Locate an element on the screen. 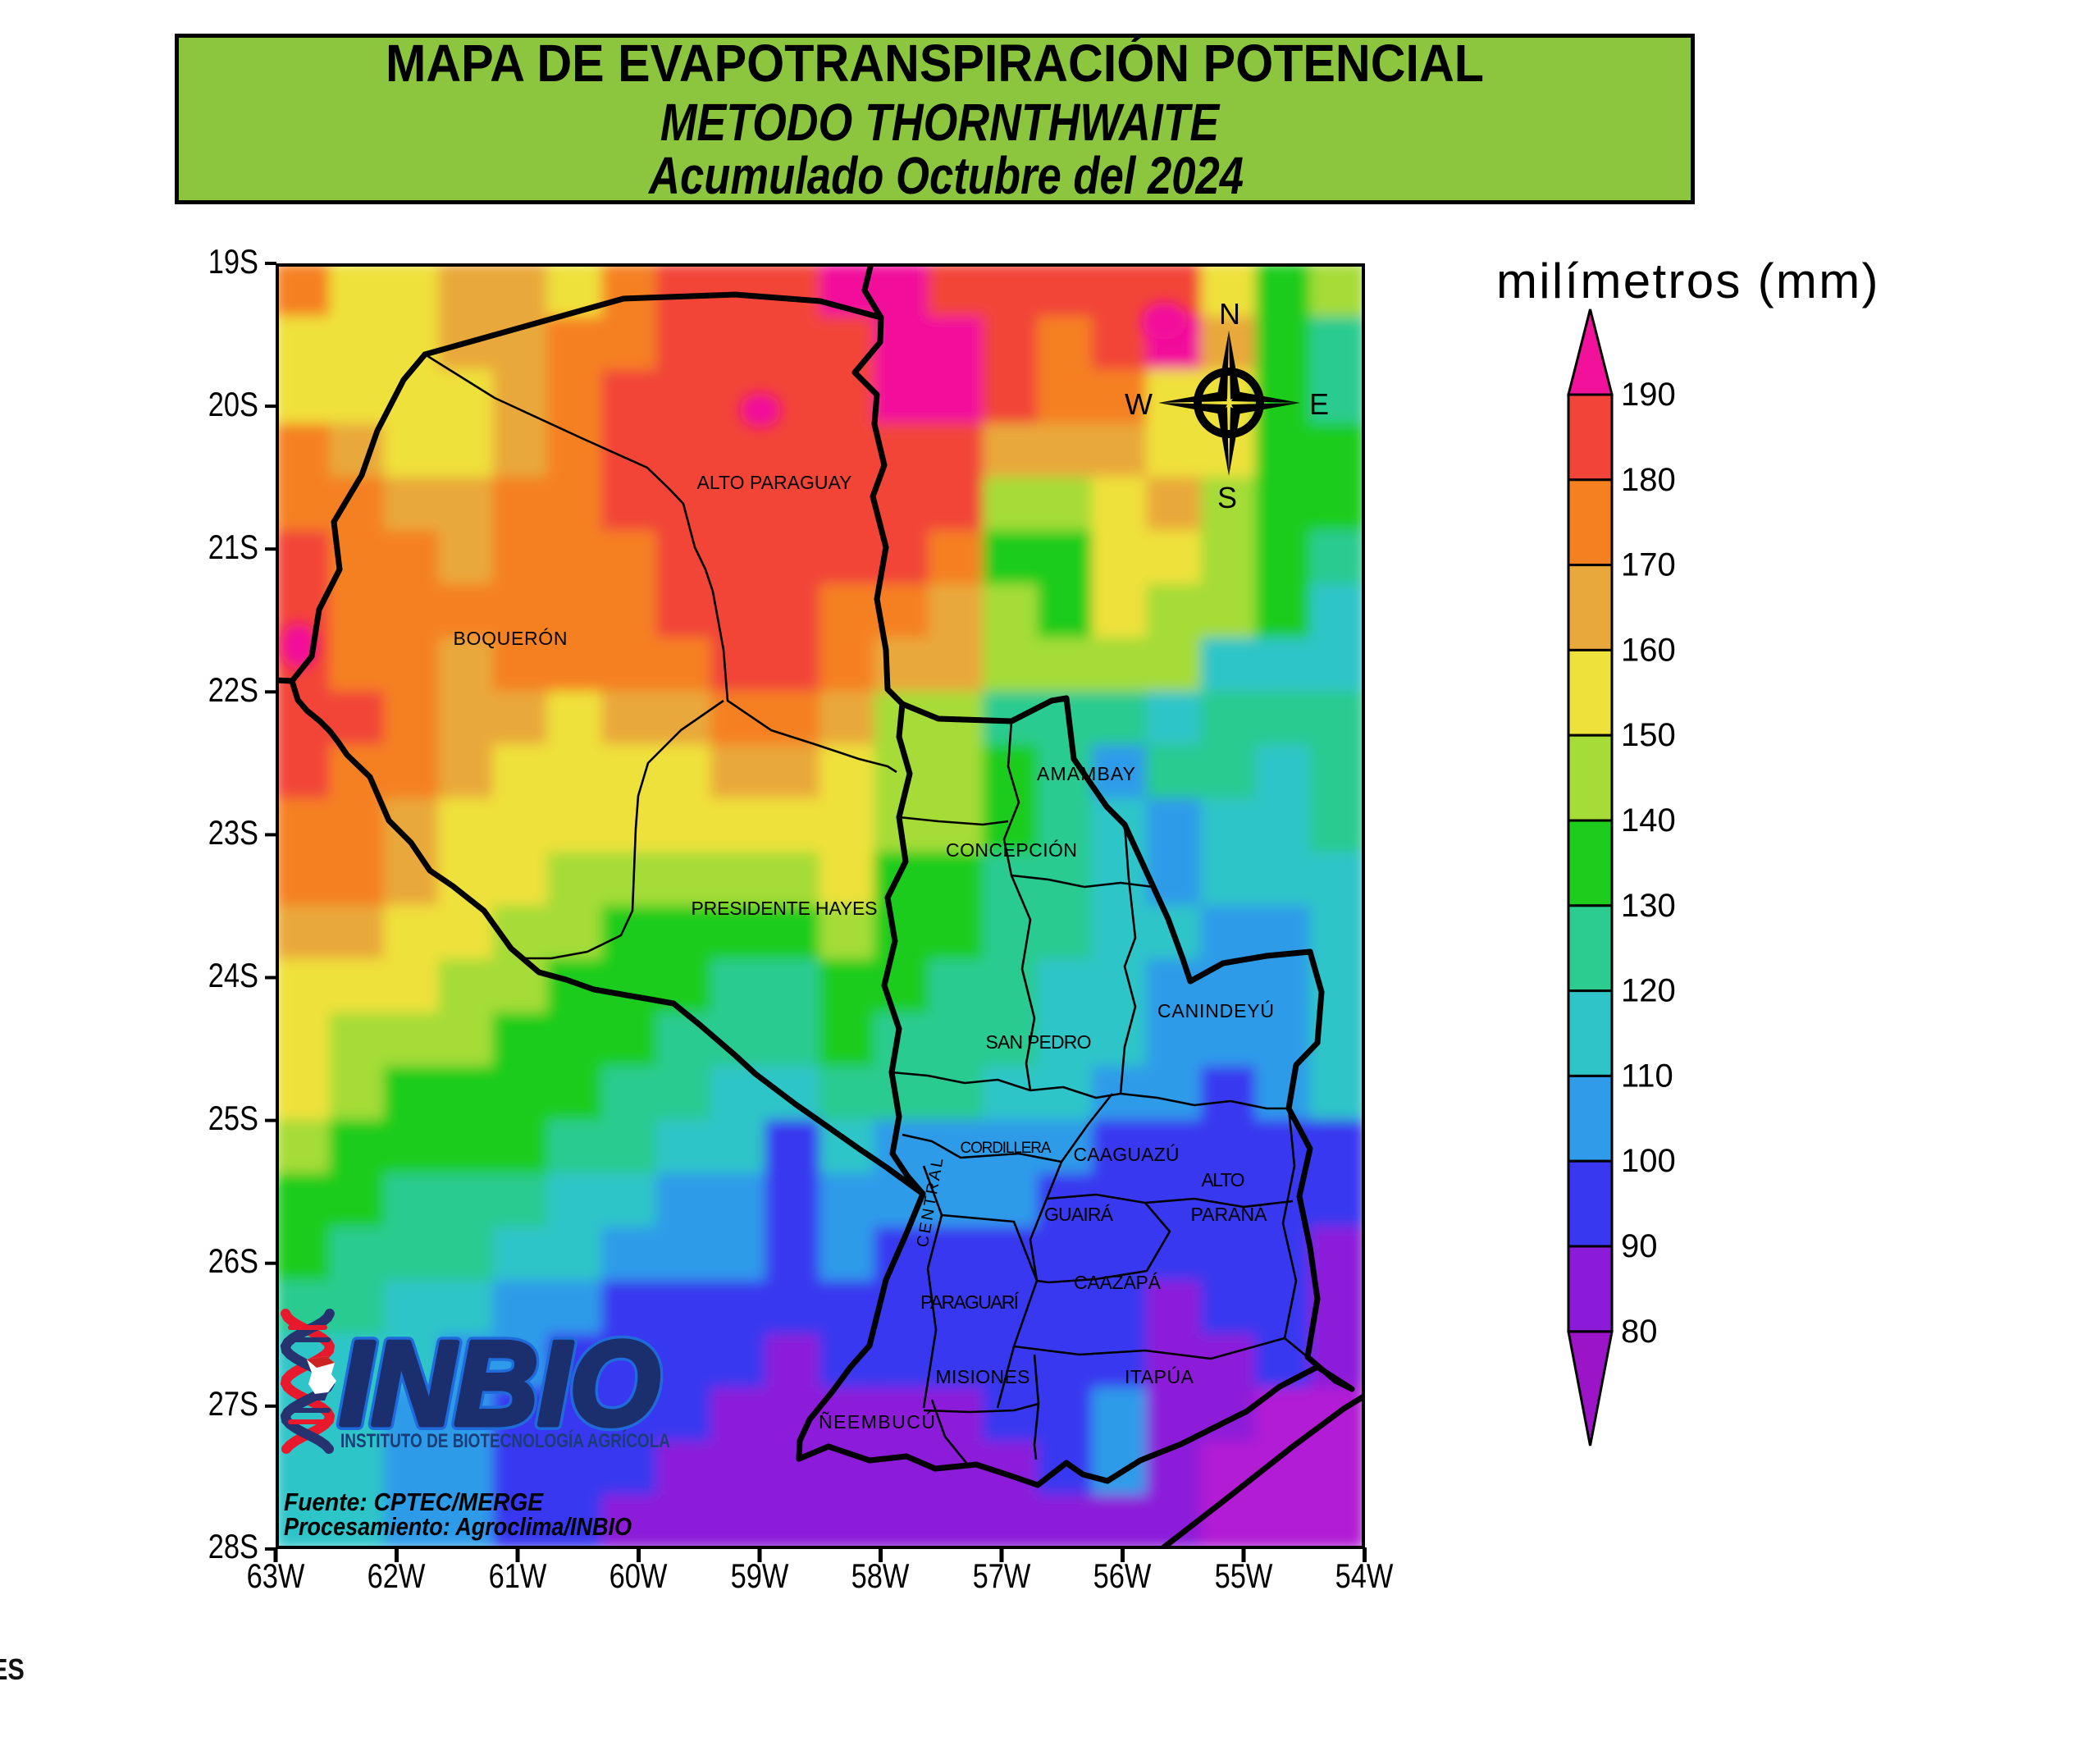 This screenshot has width=2100, height=1764. svg-text: CAAGUAZÚ is located at coordinates (1127, 1154).